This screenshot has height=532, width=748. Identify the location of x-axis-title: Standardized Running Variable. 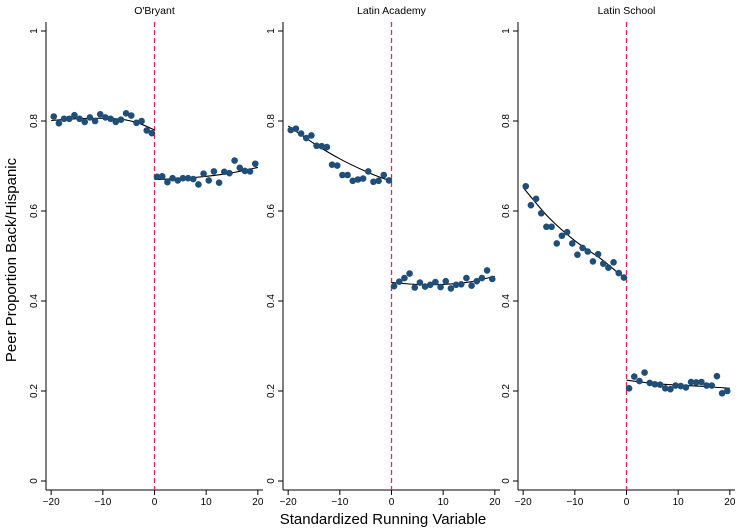
(383, 519).